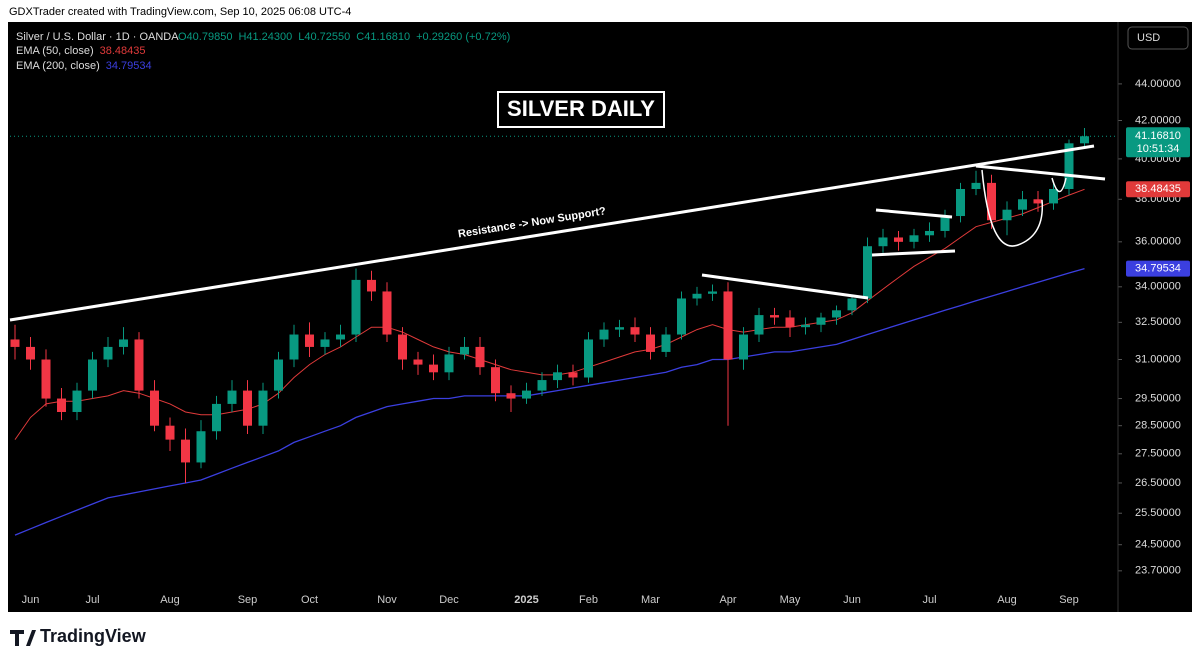 The height and width of the screenshot is (662, 1200). Describe the element at coordinates (1158, 189) in the screenshot. I see `price-tag-label: 38.48435` at that location.